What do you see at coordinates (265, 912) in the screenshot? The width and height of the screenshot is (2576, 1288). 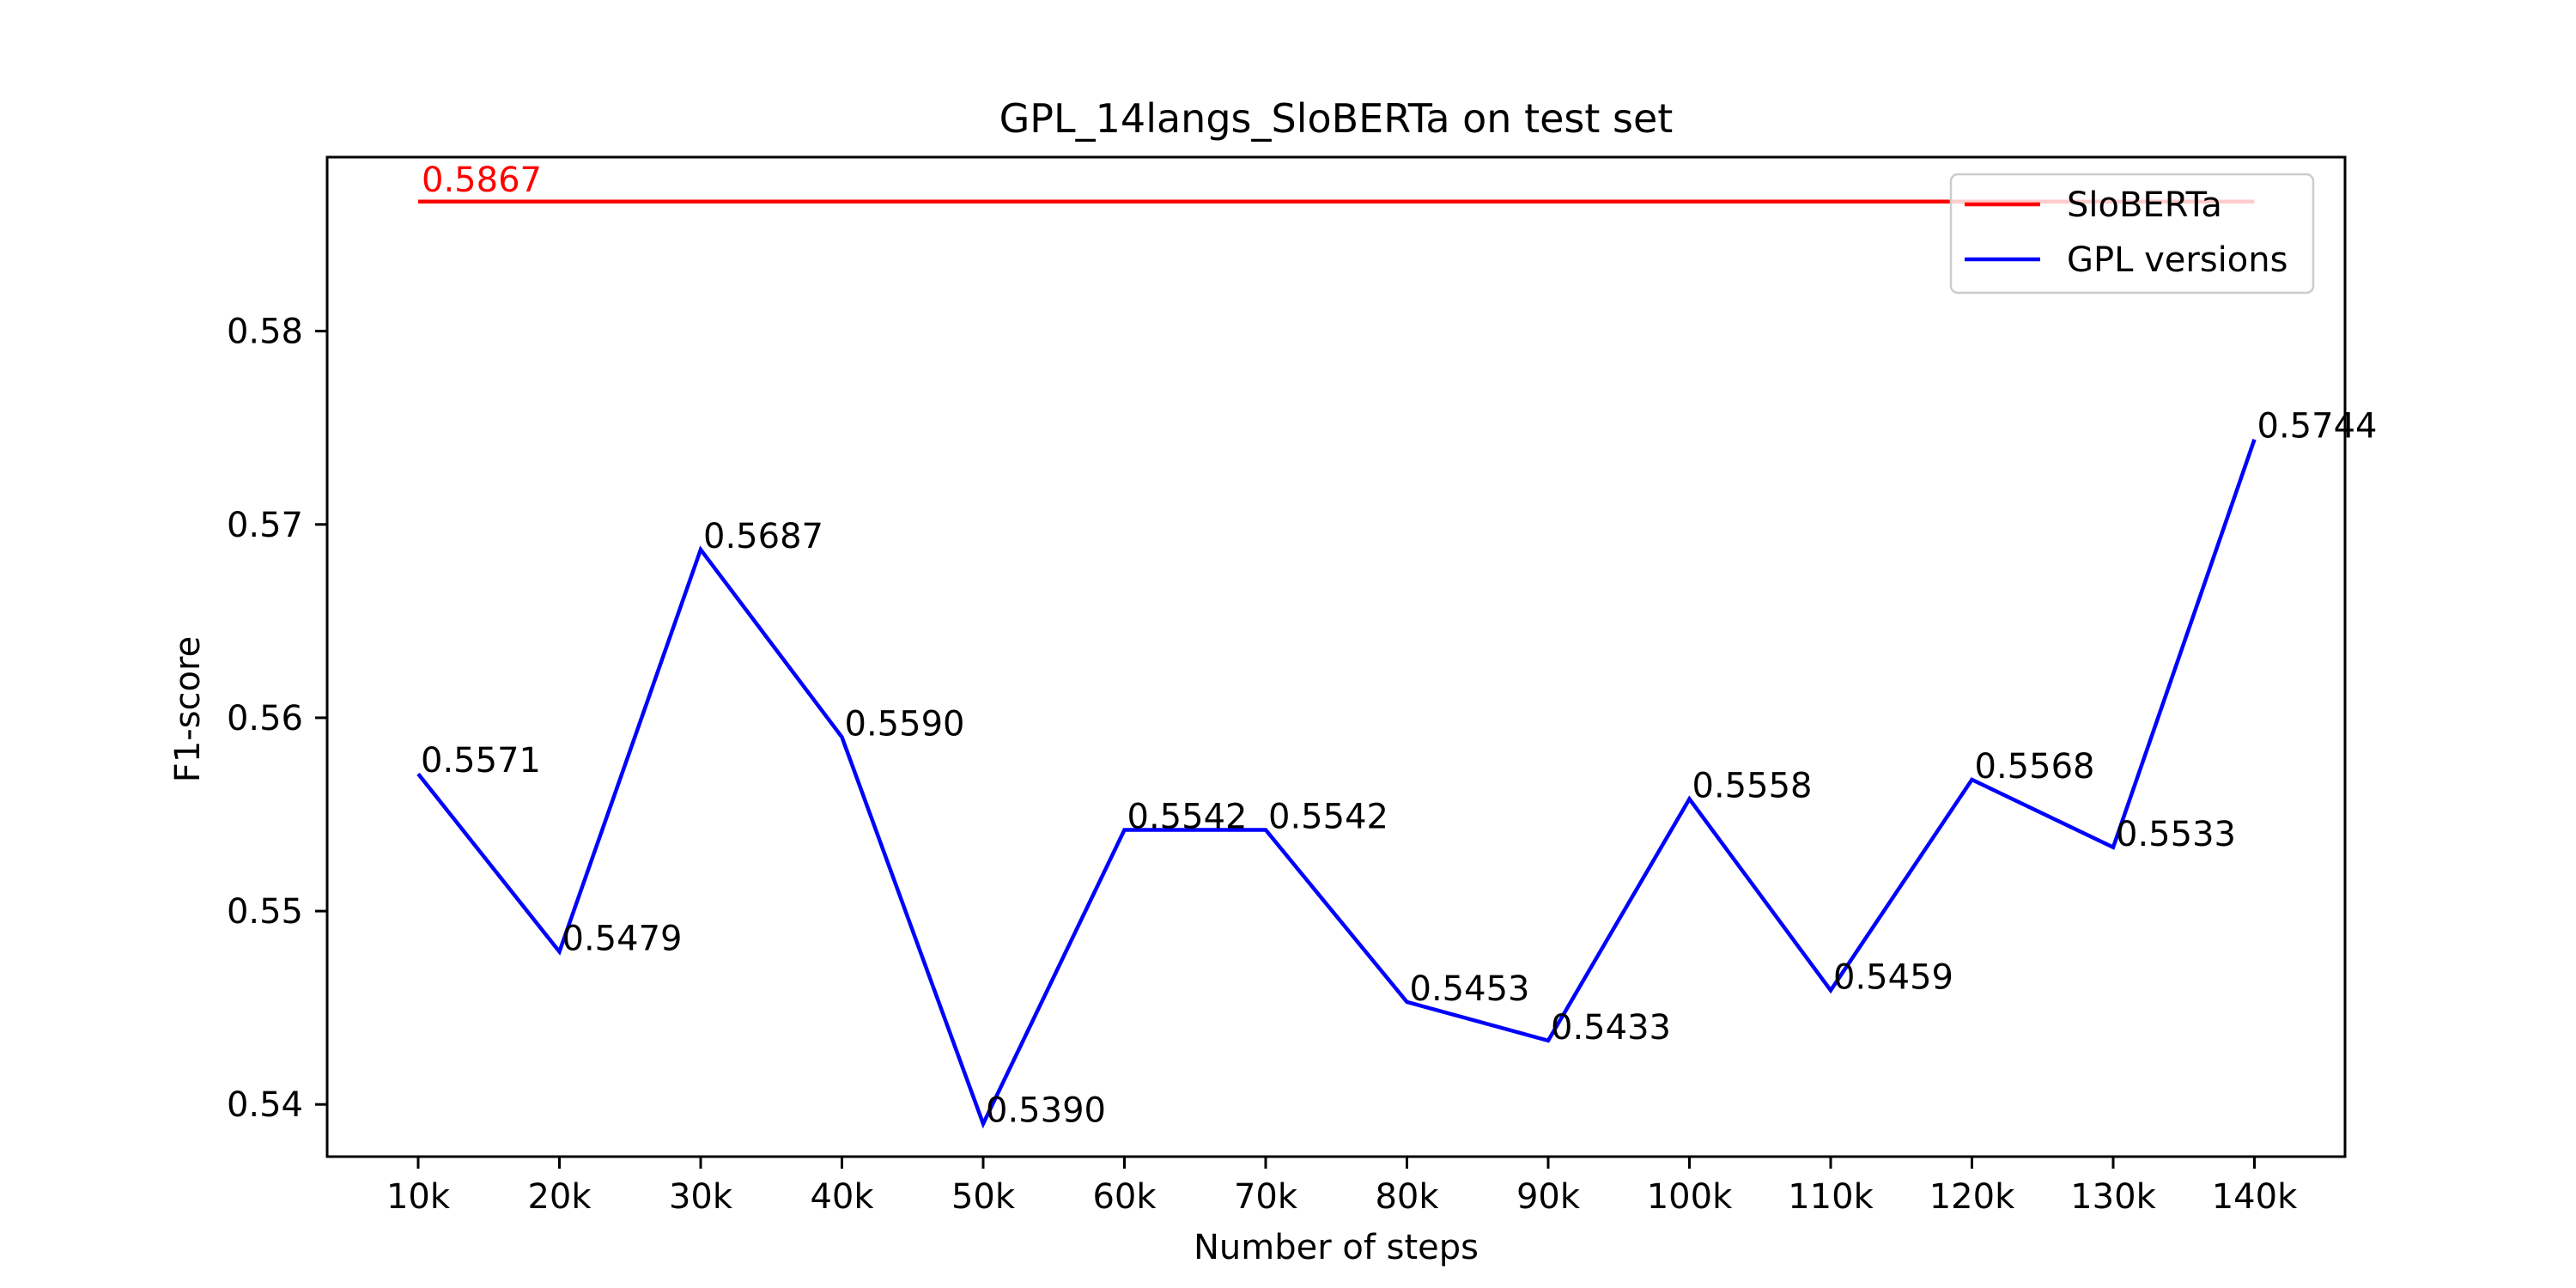 I see `y-tick-label: 0.55` at bounding box center [265, 912].